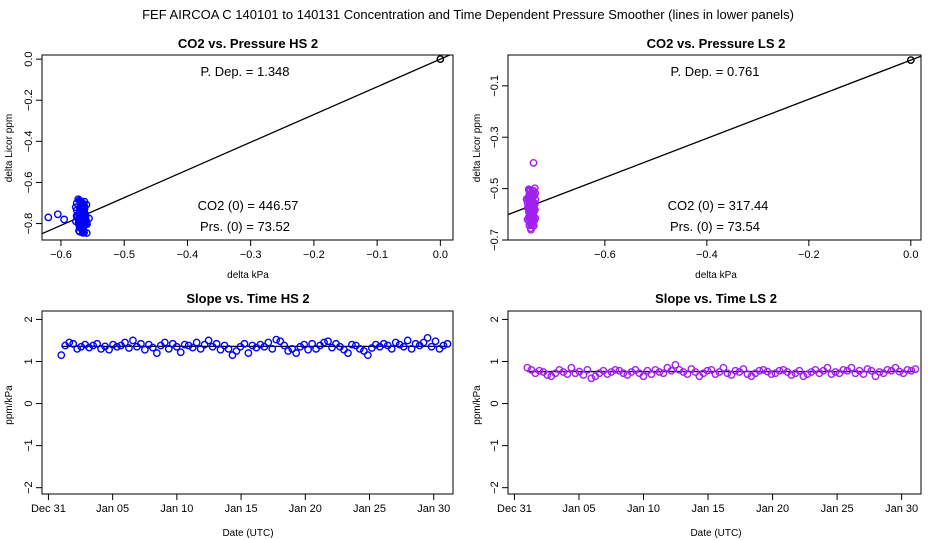 The image size is (936, 540). Describe the element at coordinates (241, 509) in the screenshot. I see `x-tick-label: Jan 15` at that location.